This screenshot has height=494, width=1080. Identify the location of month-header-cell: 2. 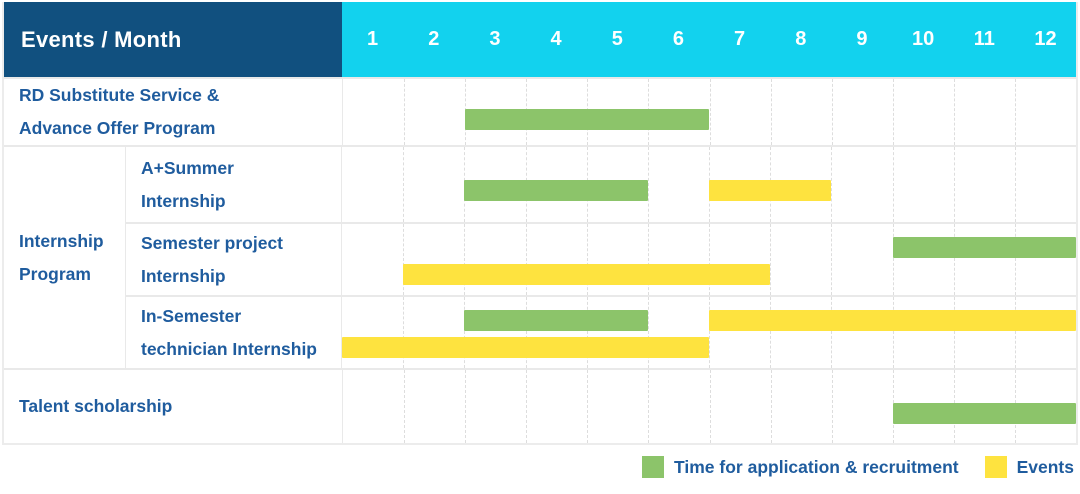
(434, 39).